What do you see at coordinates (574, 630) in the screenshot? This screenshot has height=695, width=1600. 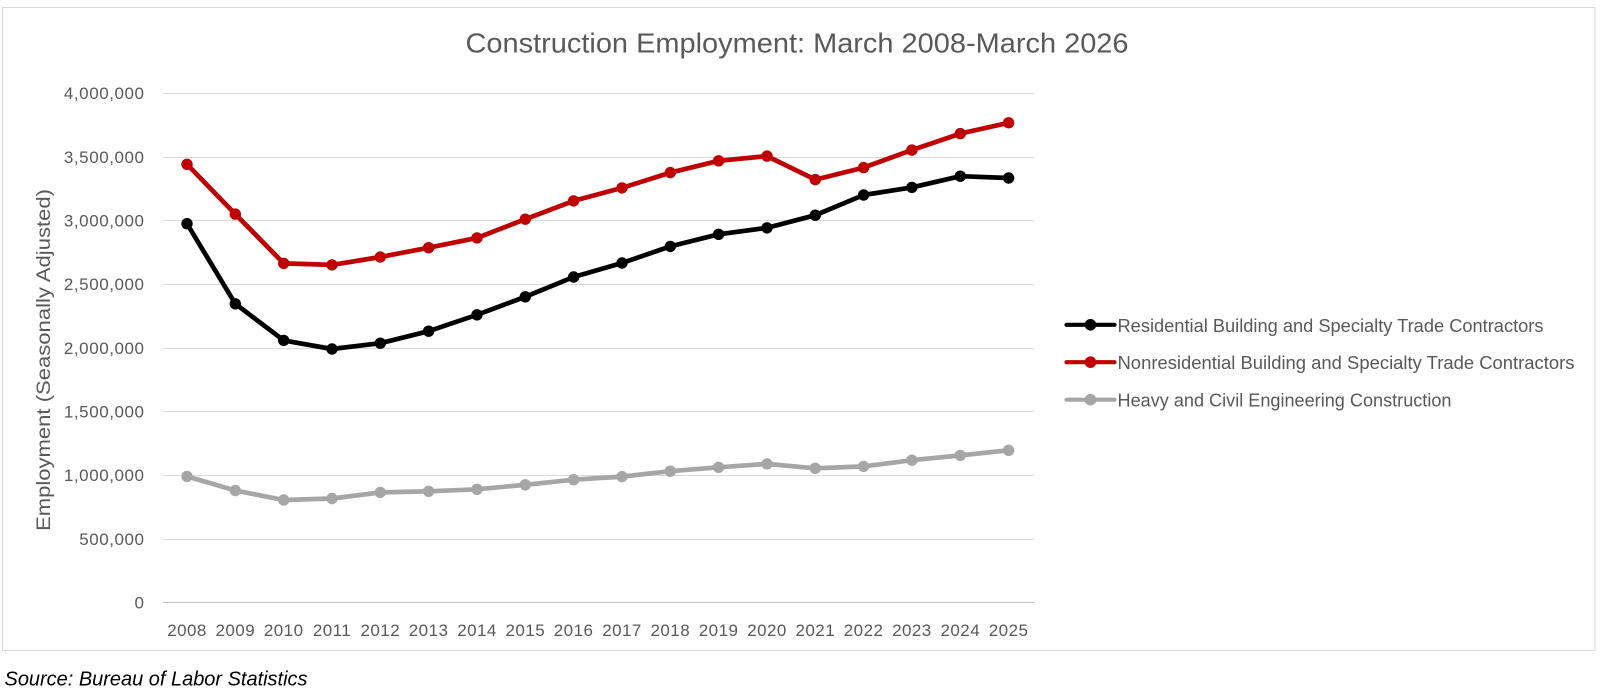 I see `svg-text: 2016` at bounding box center [574, 630].